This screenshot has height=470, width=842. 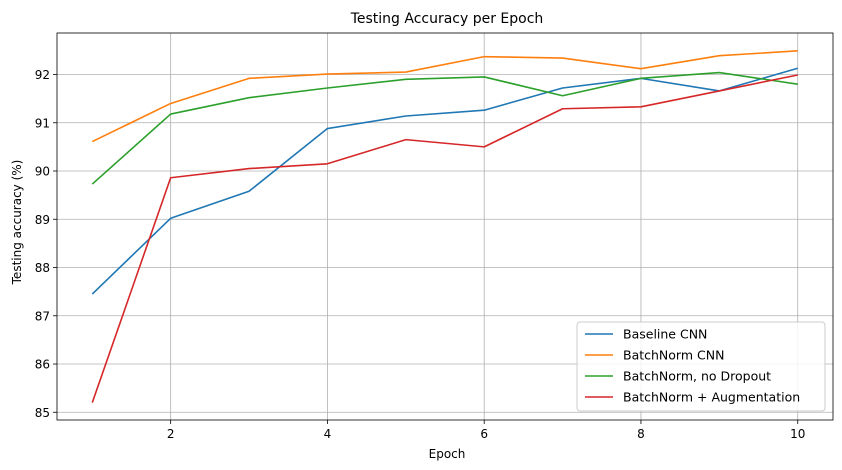 What do you see at coordinates (42, 123) in the screenshot?
I see `y-tick-label: 91` at bounding box center [42, 123].